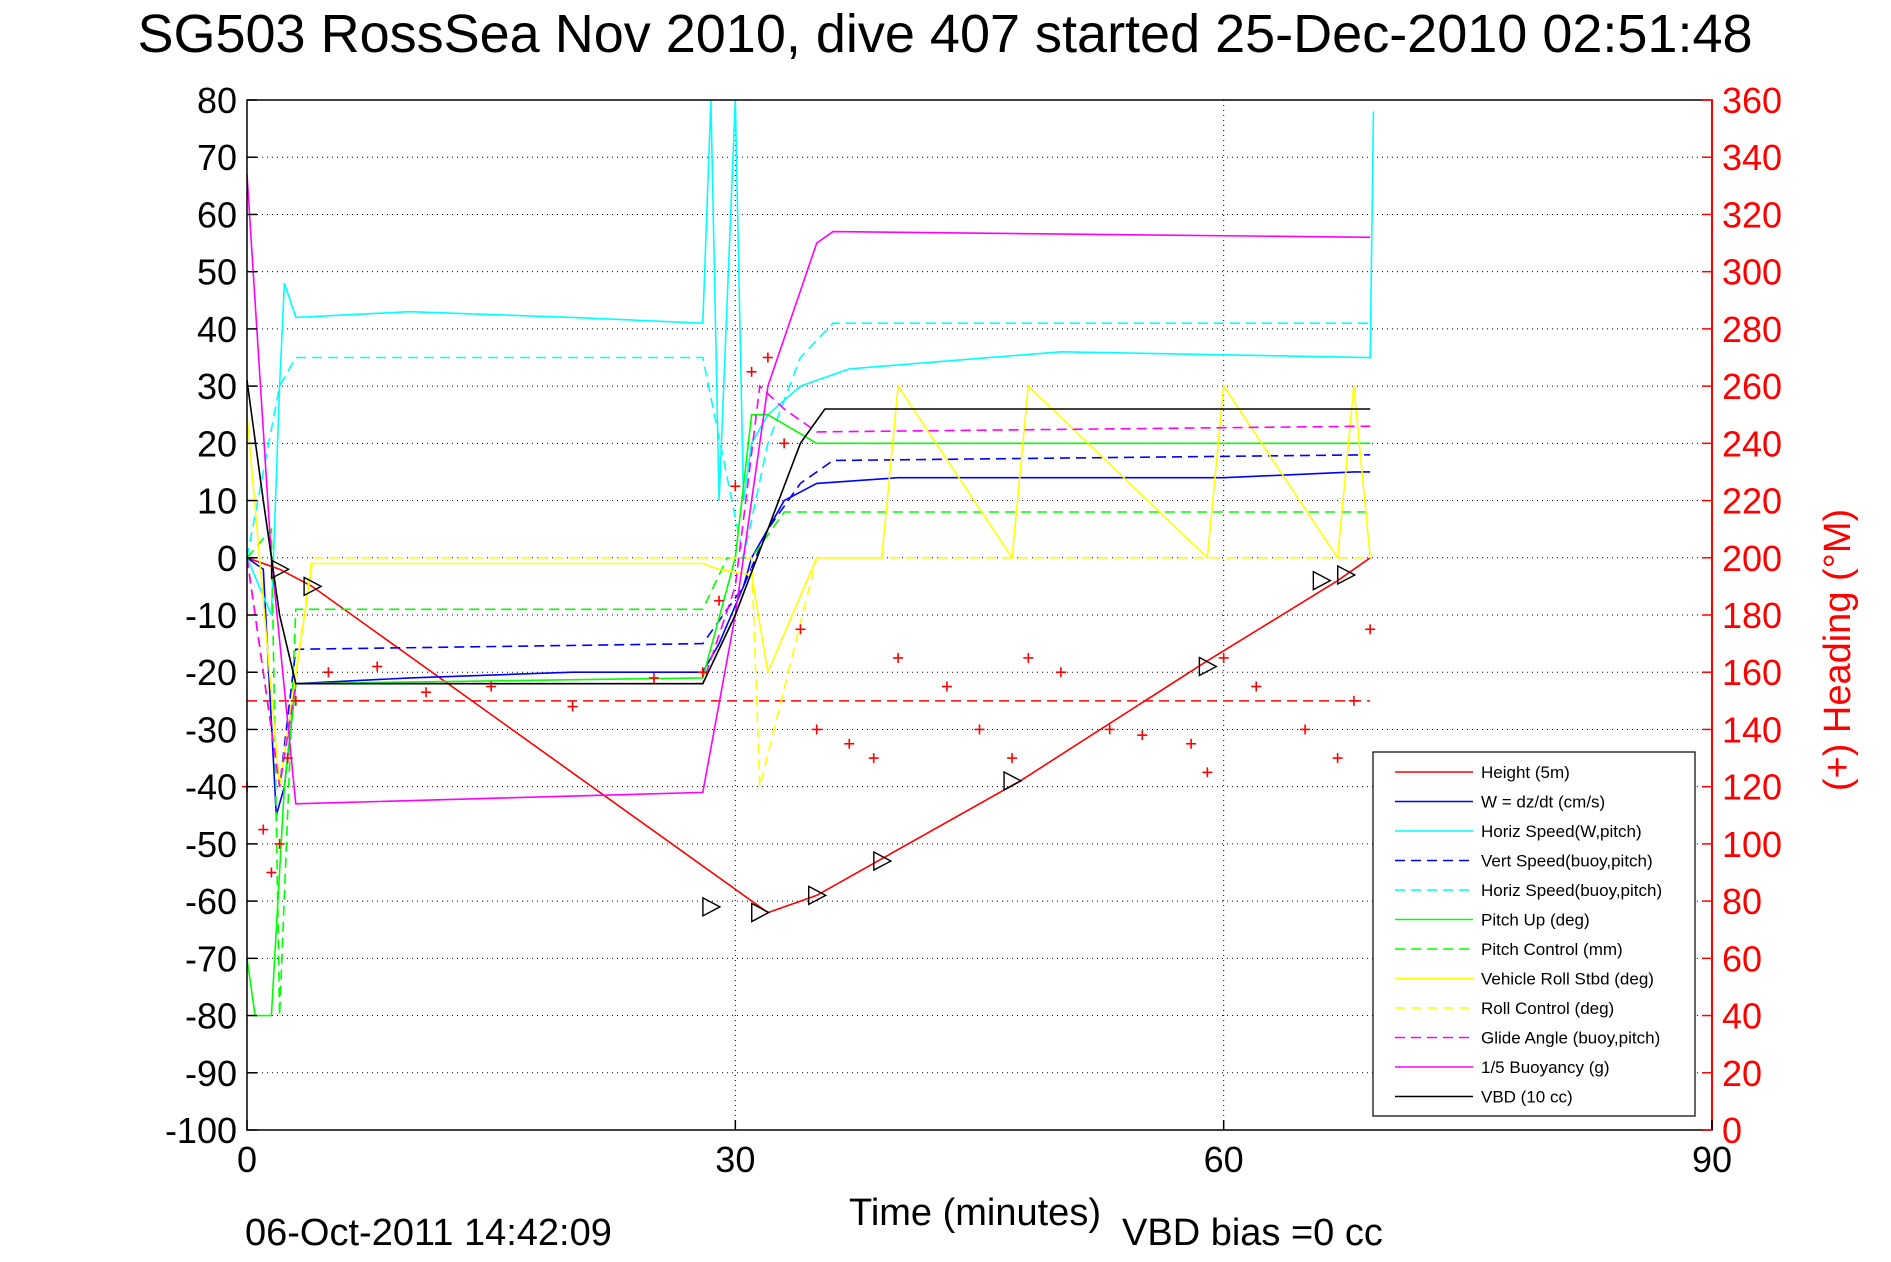 This screenshot has height=1262, width=1891. Describe the element at coordinates (217, 100) in the screenshot. I see `y-tick-label: 80` at that location.